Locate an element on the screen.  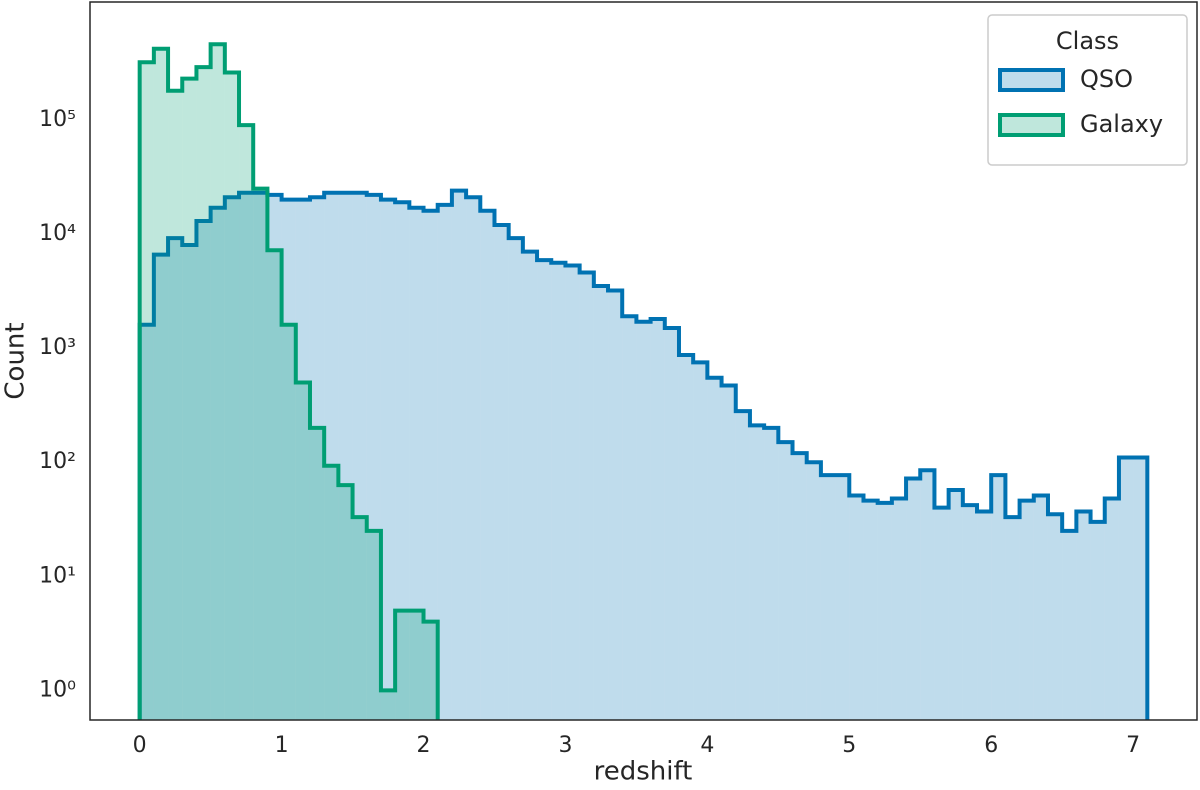
x-tick-label: 4 is located at coordinates (707, 745).